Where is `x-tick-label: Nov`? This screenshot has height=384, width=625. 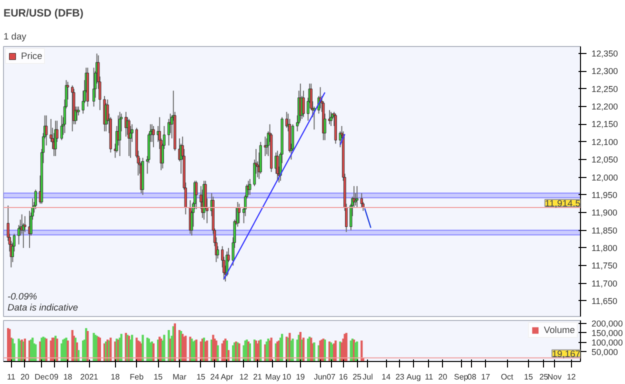
x-tick-label: Nov is located at coordinates (554, 377).